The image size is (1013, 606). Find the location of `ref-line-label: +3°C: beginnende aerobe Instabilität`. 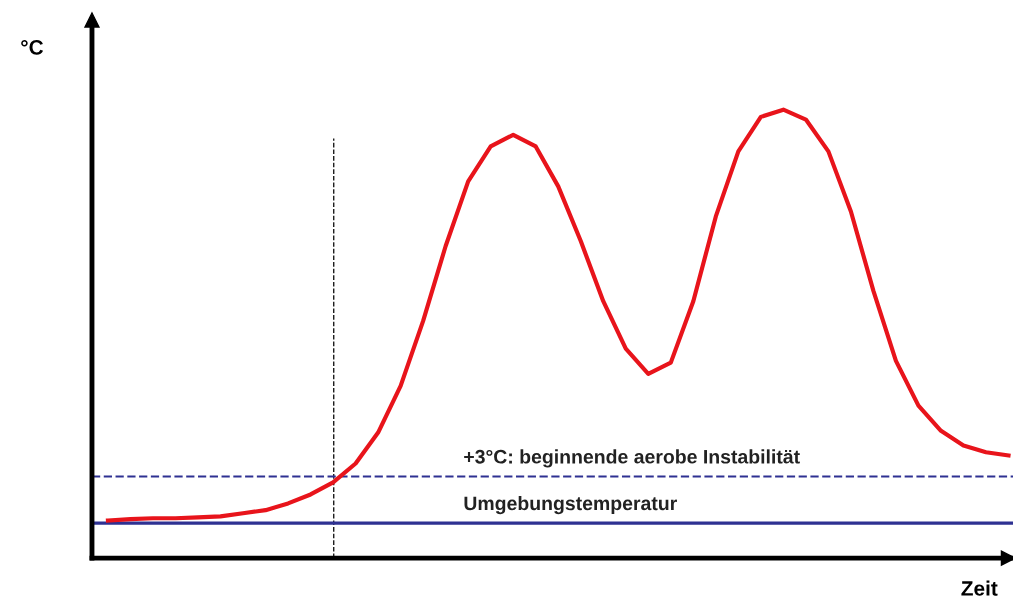

ref-line-label: +3°C: beginnende aerobe Instabilität is located at coordinates (632, 458).